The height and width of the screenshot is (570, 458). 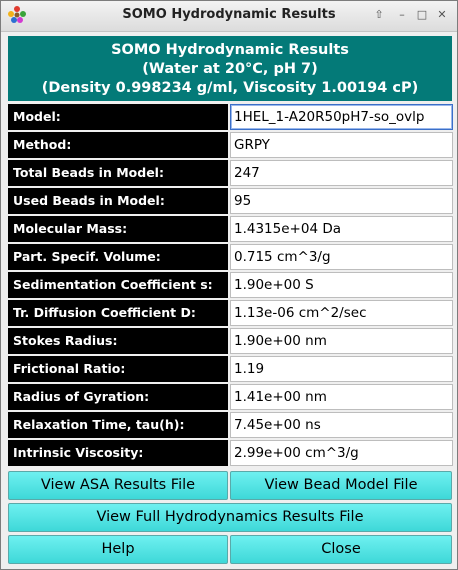 I want to click on title-bar: SOMO Hydrodynamic Results ⇧ – □ ✕, so click(x=229, y=16).